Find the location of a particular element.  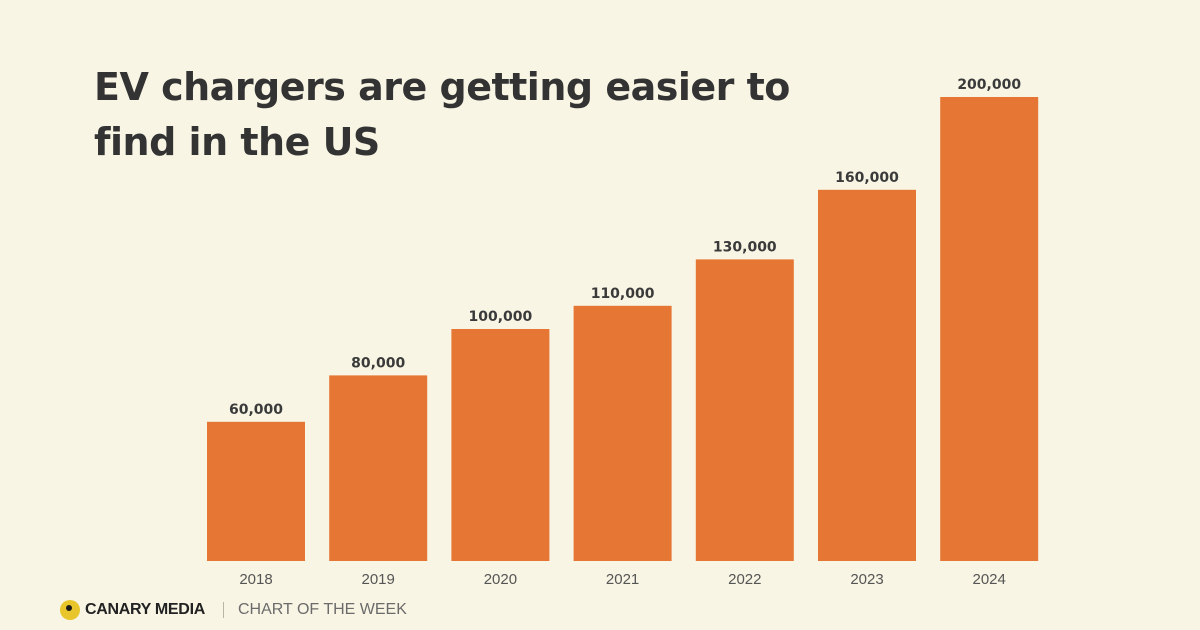

bar-2018 is located at coordinates (256, 491).